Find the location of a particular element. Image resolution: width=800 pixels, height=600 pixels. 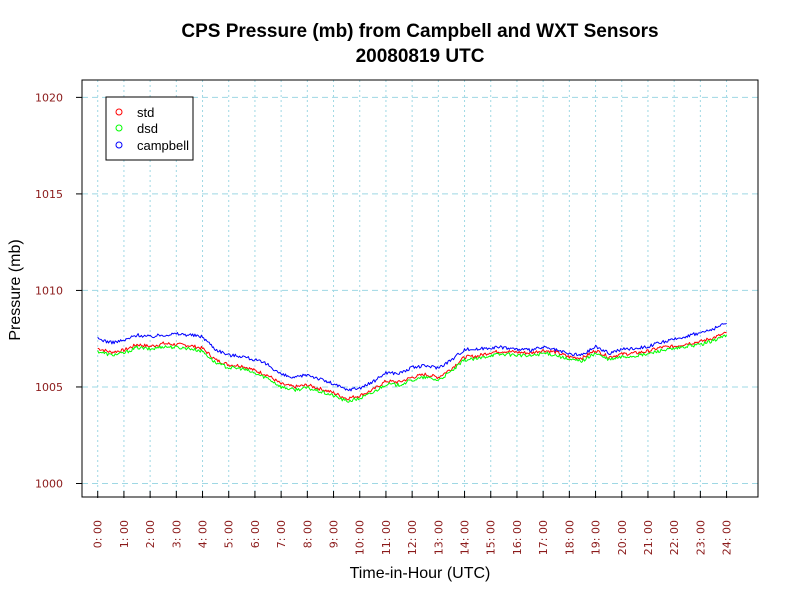

x-tick-label: 12: 00 is located at coordinates (412, 537).